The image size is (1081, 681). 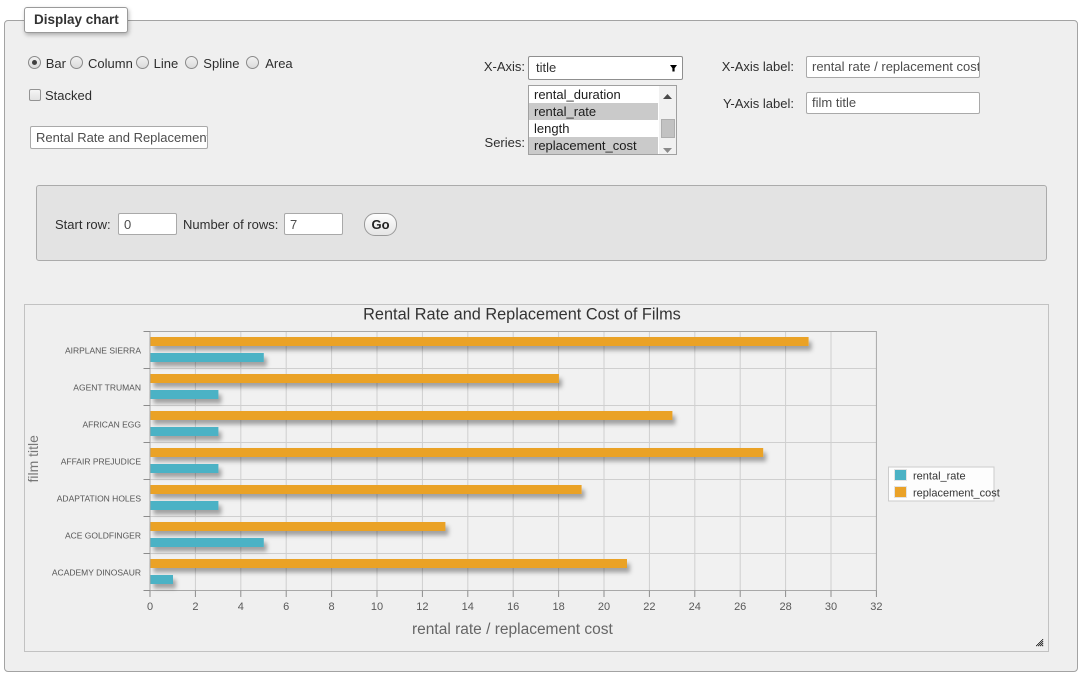 I want to click on svg-text: 10, so click(x=377, y=607).